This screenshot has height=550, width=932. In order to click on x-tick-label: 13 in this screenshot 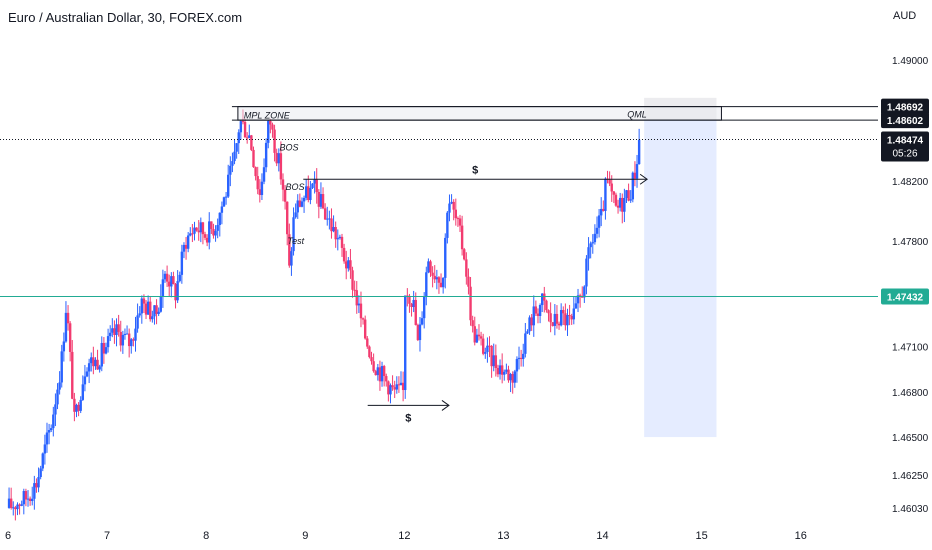, I will do `click(503, 536)`.